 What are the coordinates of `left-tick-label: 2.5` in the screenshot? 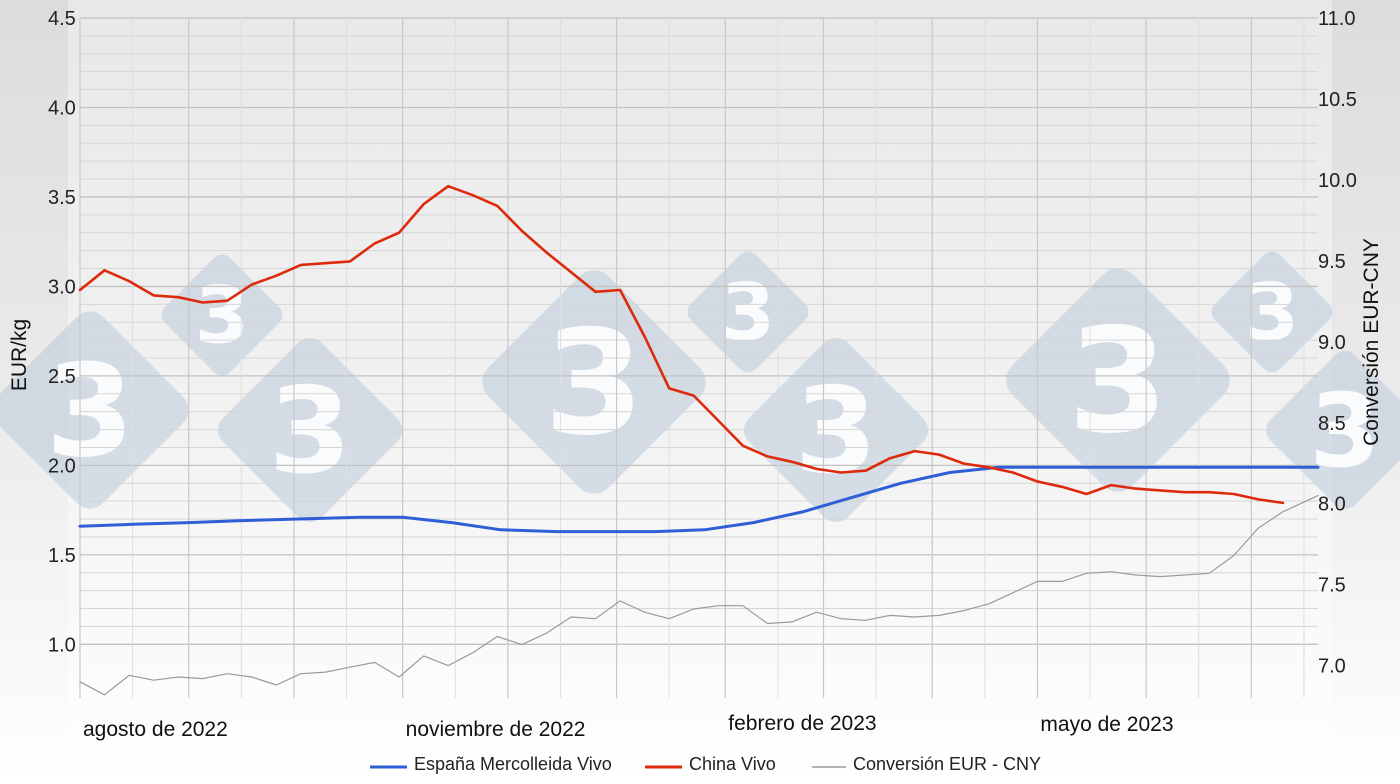 It's located at (62, 377).